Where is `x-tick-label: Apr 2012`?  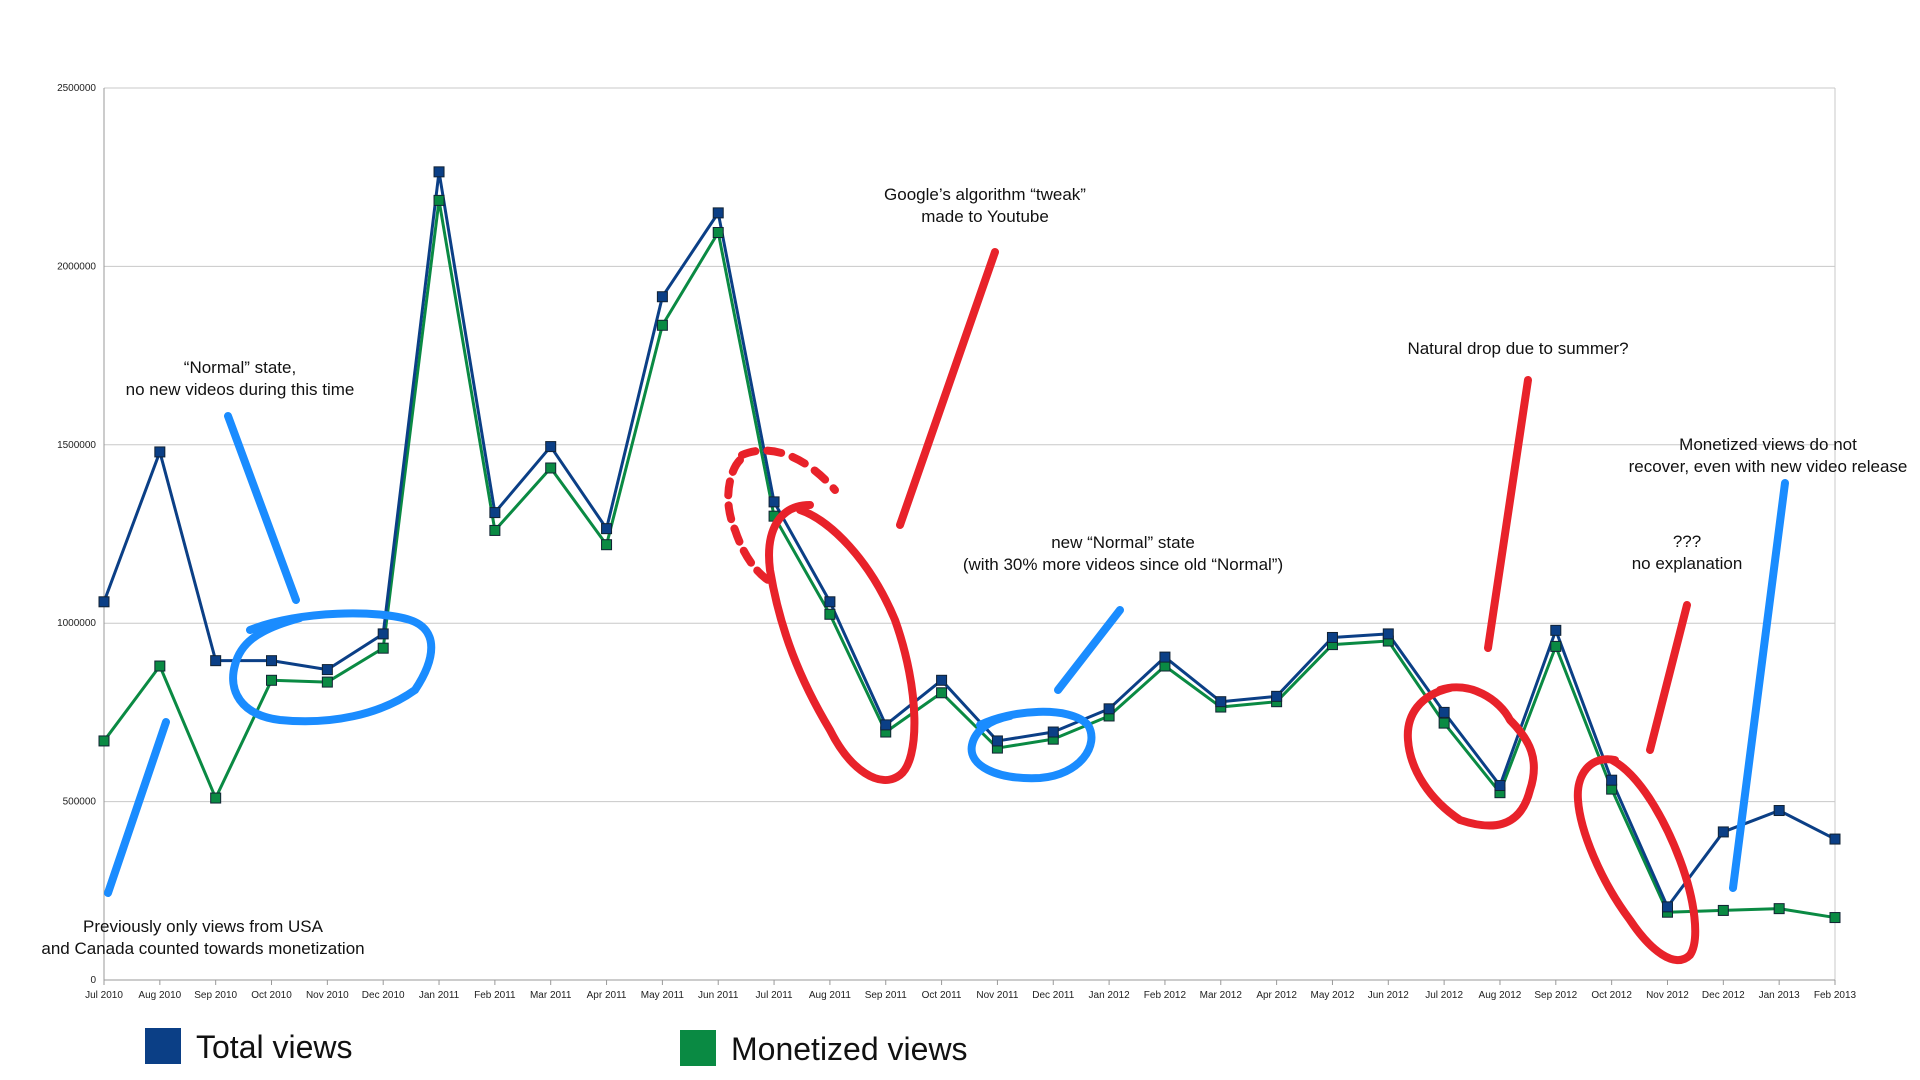
x-tick-label: Apr 2012 is located at coordinates (1276, 995).